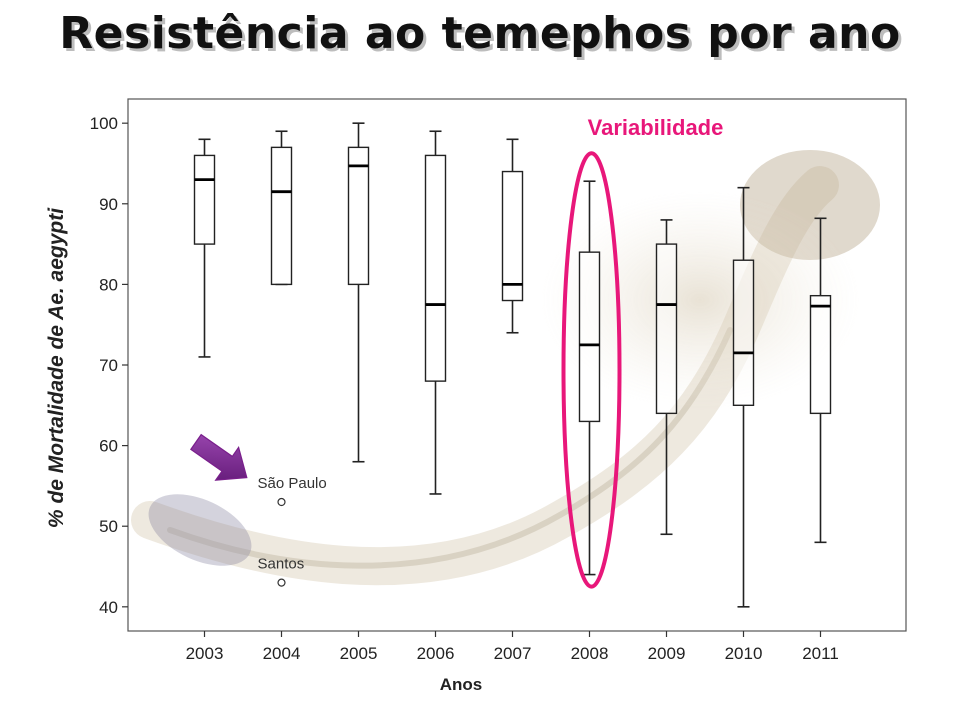 This screenshot has height=720, width=960. What do you see at coordinates (108, 446) in the screenshot?
I see `y-tick-label: 60` at bounding box center [108, 446].